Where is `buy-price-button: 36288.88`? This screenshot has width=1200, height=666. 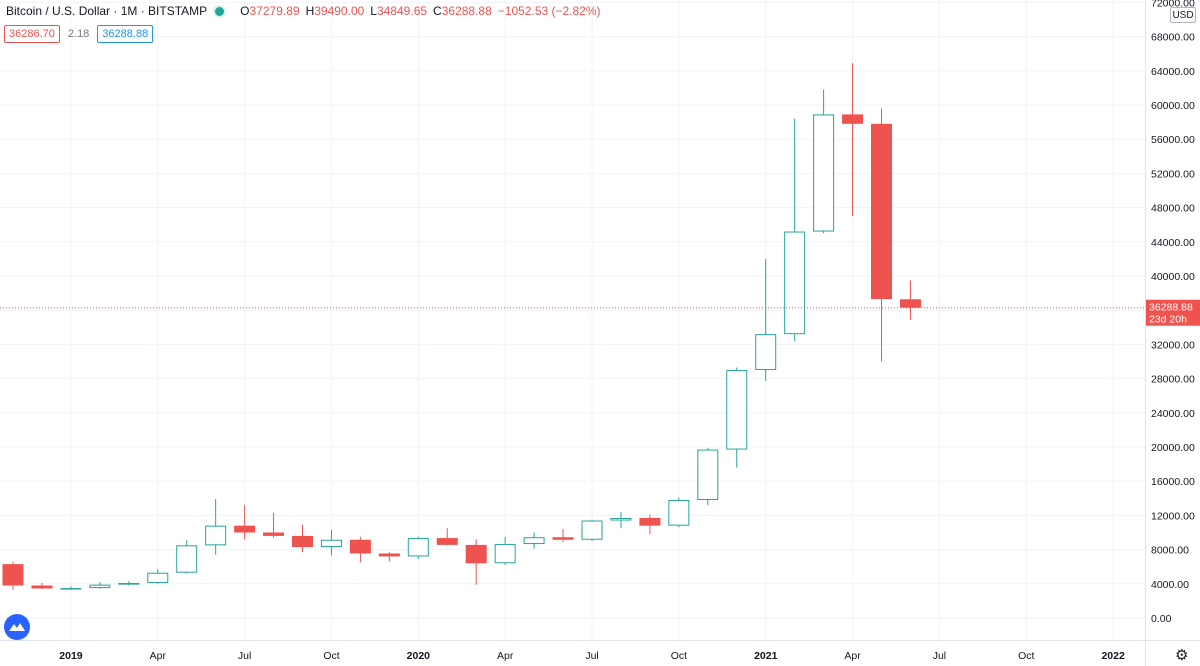 buy-price-button: 36288.88 is located at coordinates (125, 34).